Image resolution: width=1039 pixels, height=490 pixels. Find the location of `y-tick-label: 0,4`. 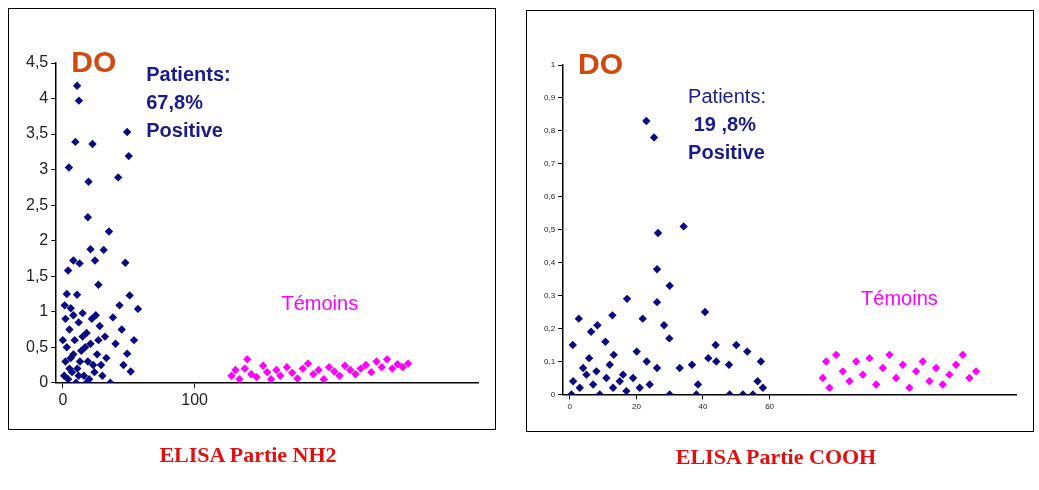

y-tick-label: 0,4 is located at coordinates (550, 262).